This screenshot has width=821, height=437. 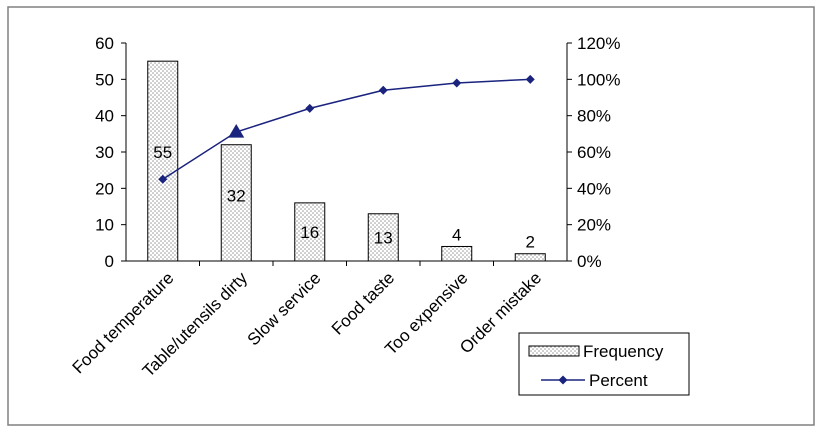 What do you see at coordinates (236, 196) in the screenshot?
I see `data-label-2: 32` at bounding box center [236, 196].